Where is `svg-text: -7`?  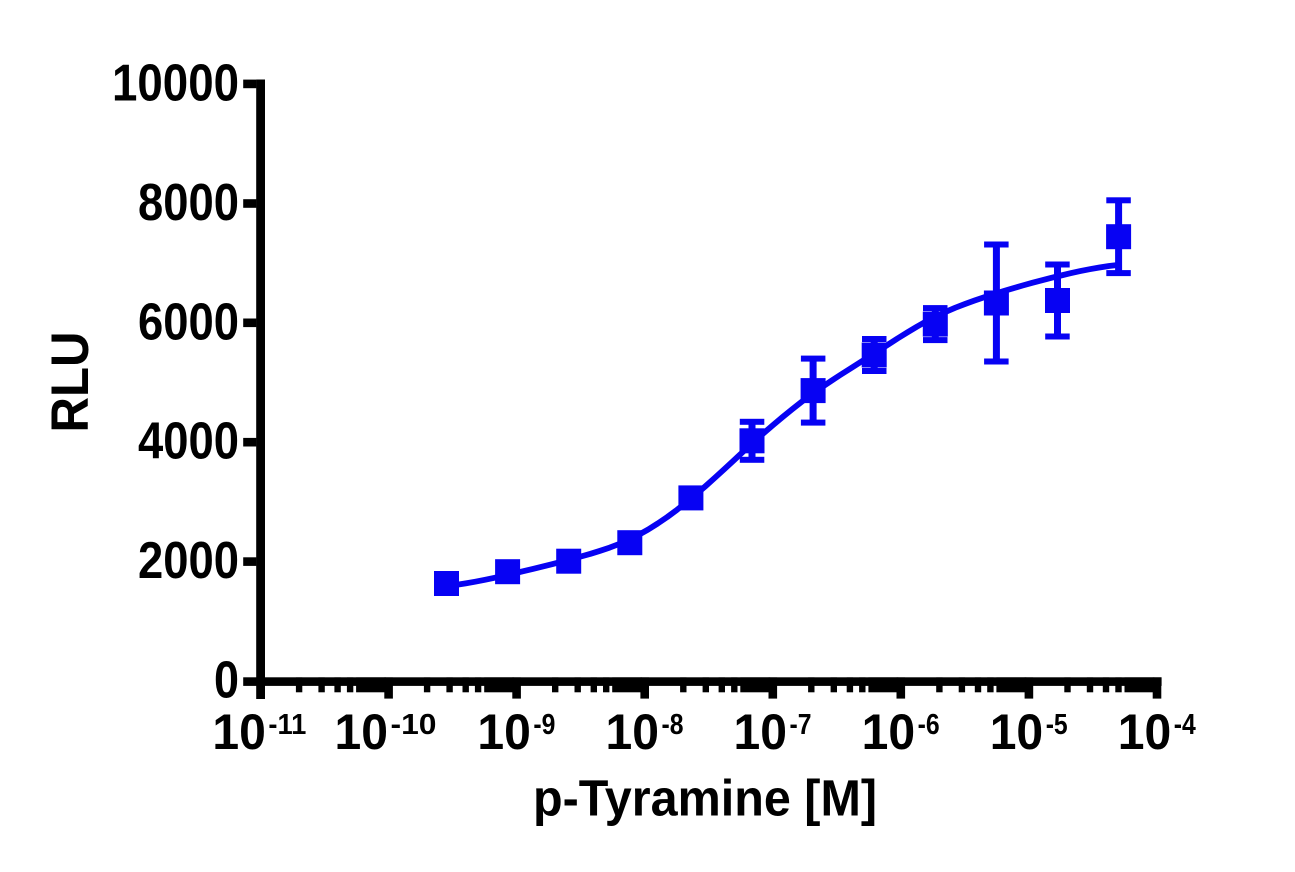
svg-text: -7 is located at coordinates (801, 725).